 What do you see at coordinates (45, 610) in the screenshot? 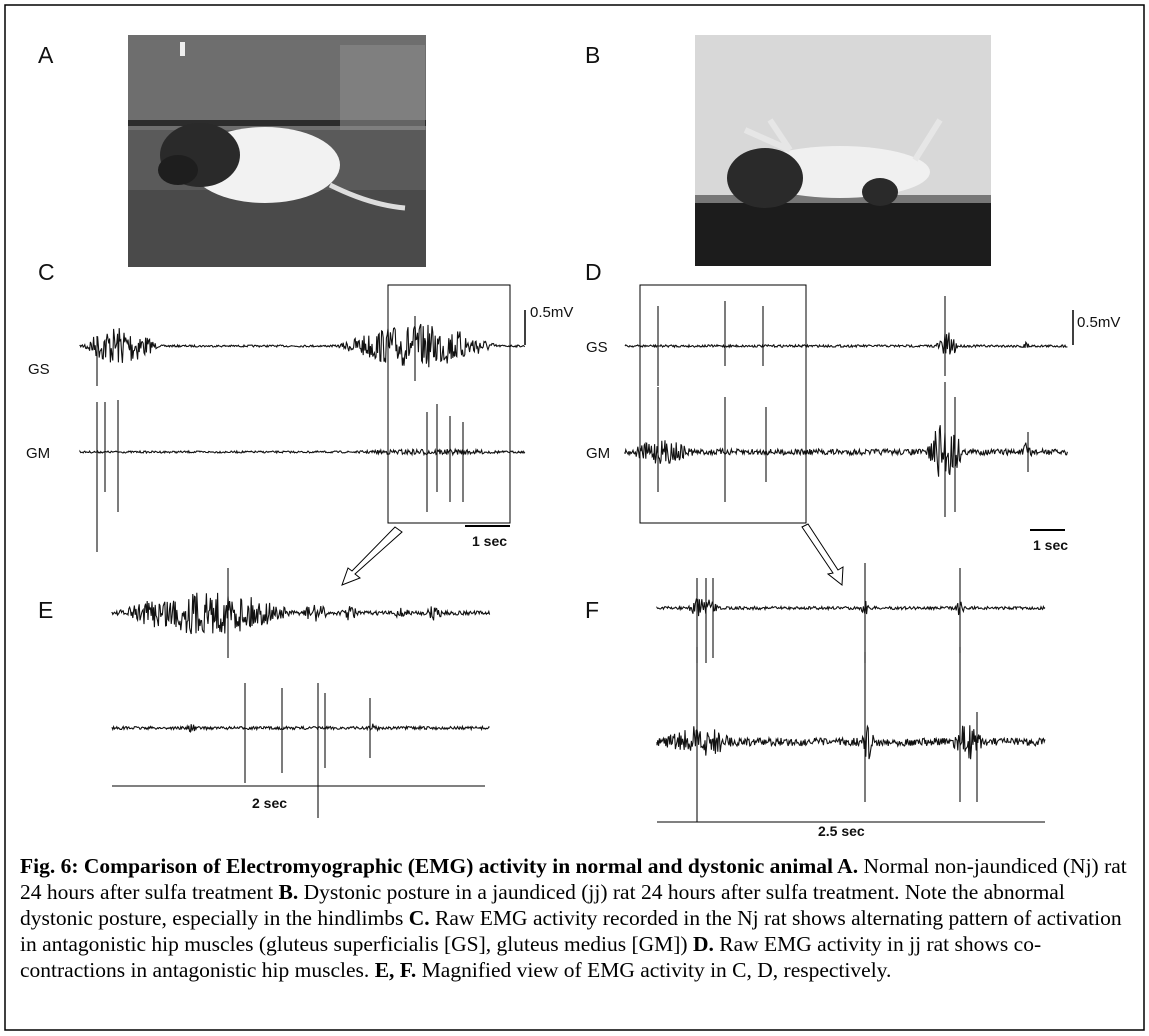
I see `panel-label: E` at bounding box center [45, 610].